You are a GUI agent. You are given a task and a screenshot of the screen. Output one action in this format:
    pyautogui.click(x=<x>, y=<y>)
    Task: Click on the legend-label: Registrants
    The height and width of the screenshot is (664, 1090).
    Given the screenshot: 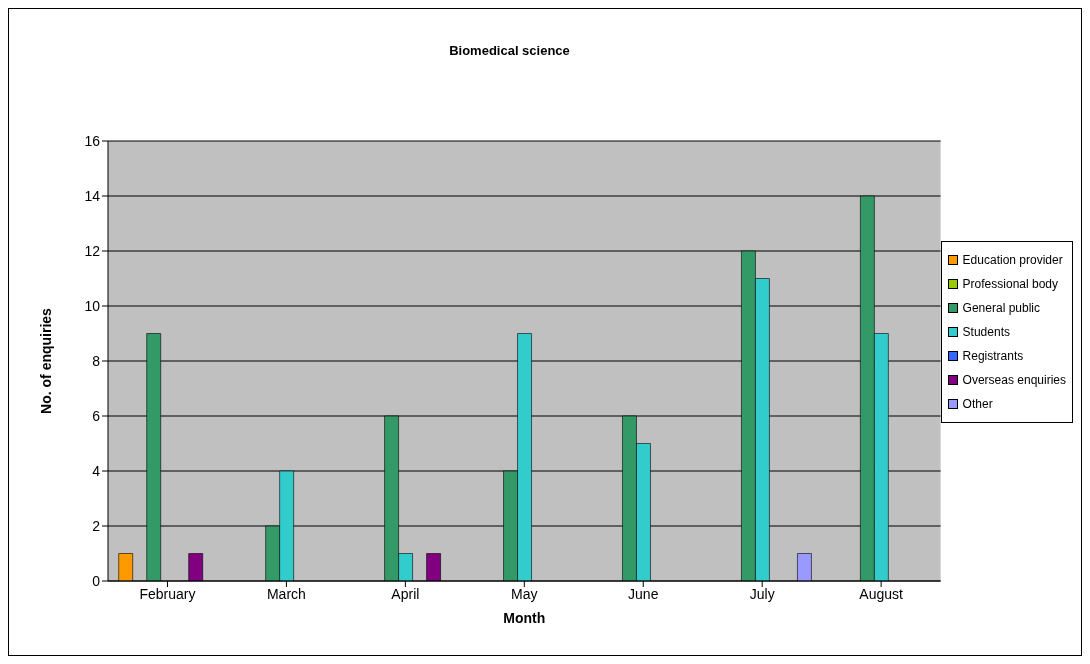 What is the action you would take?
    pyautogui.click(x=993, y=356)
    